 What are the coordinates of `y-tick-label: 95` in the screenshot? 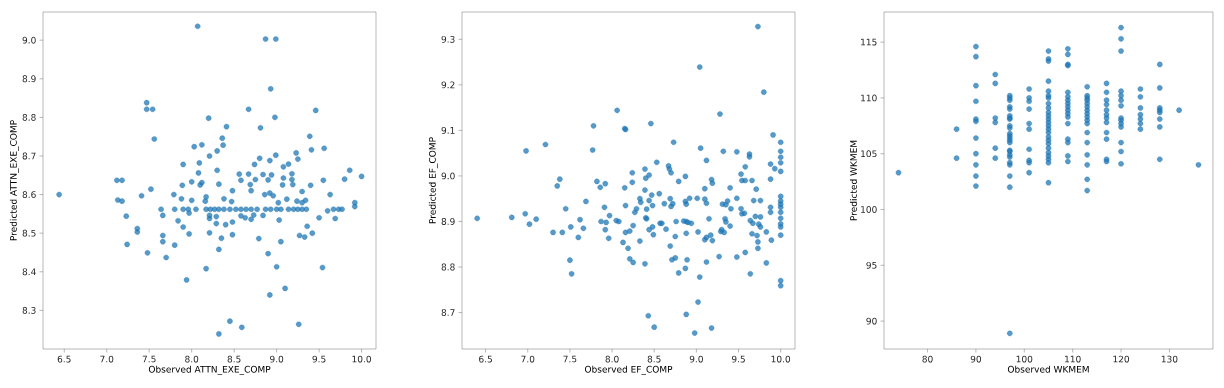 It's located at (871, 265).